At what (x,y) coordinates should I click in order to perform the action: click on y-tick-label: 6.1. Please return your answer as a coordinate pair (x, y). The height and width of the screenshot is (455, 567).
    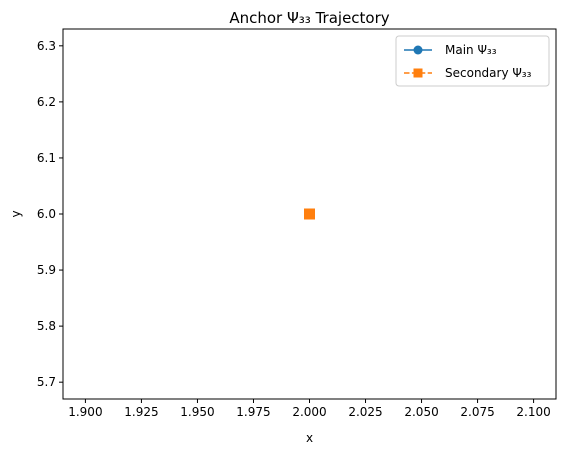
    Looking at the image, I should click on (46, 158).